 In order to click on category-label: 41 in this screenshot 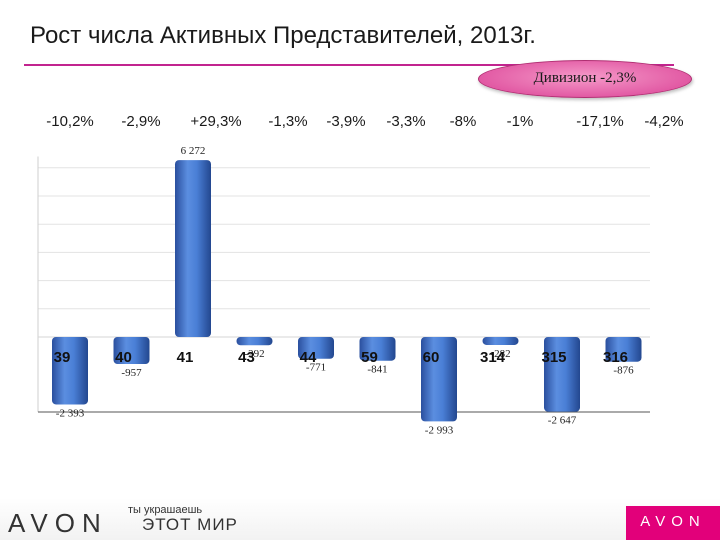, I will do `click(185, 357)`.